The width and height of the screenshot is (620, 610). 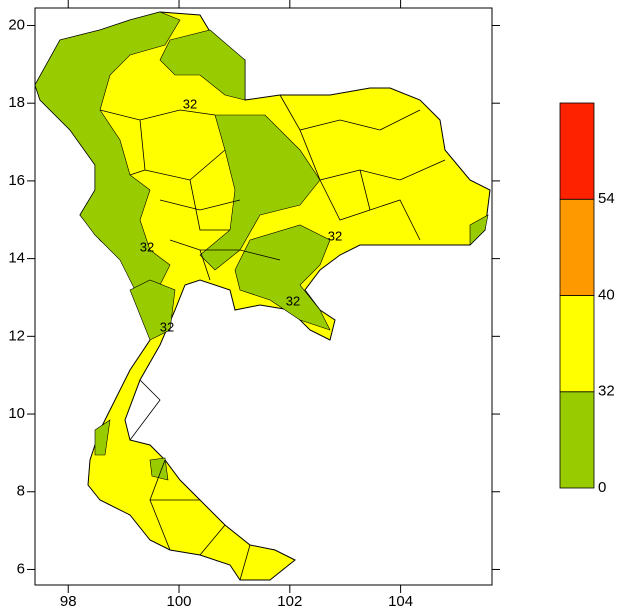 I want to click on y-tick-label: 10, so click(x=16, y=413).